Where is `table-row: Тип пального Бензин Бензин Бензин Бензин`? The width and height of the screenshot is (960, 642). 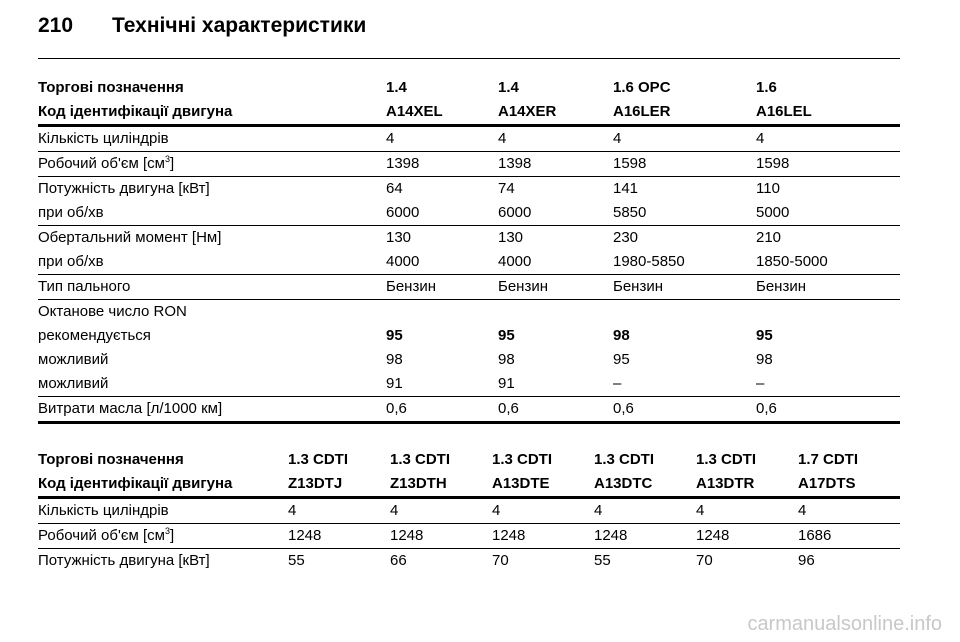 table-row: Тип пального Бензин Бензин Бензин Бензин is located at coordinates (469, 287).